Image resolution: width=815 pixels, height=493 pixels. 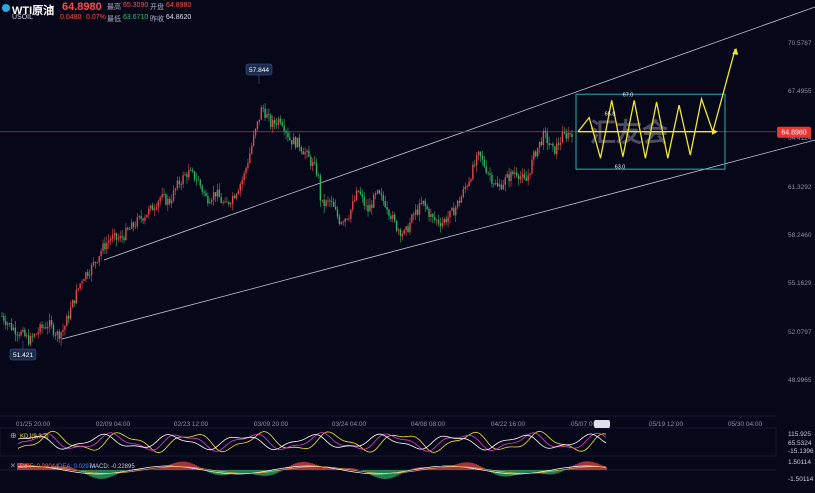 I want to click on projection-zigzag, so click(x=656, y=103).